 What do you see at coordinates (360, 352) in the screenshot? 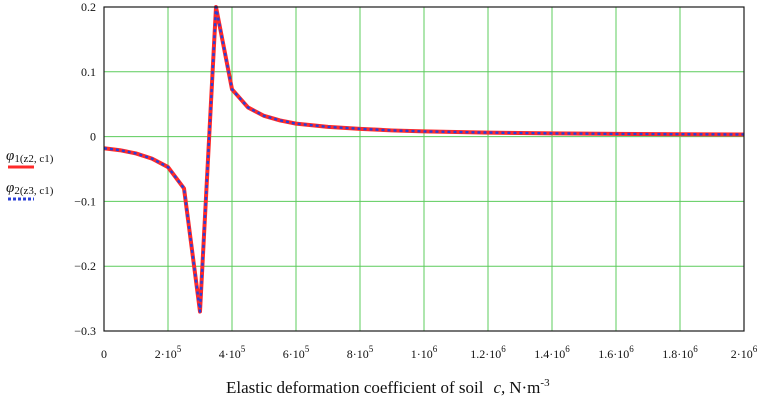
I see `x-tick-label: 8·10⁵` at bounding box center [360, 352].